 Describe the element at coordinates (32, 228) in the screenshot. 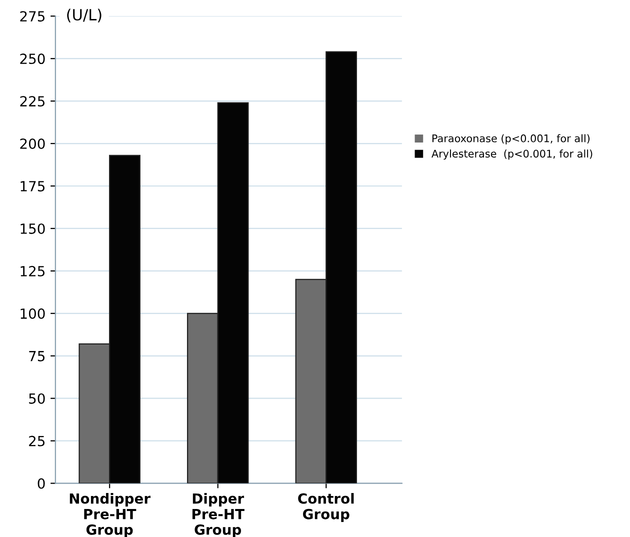

I see `y-tick-label: 150` at that location.